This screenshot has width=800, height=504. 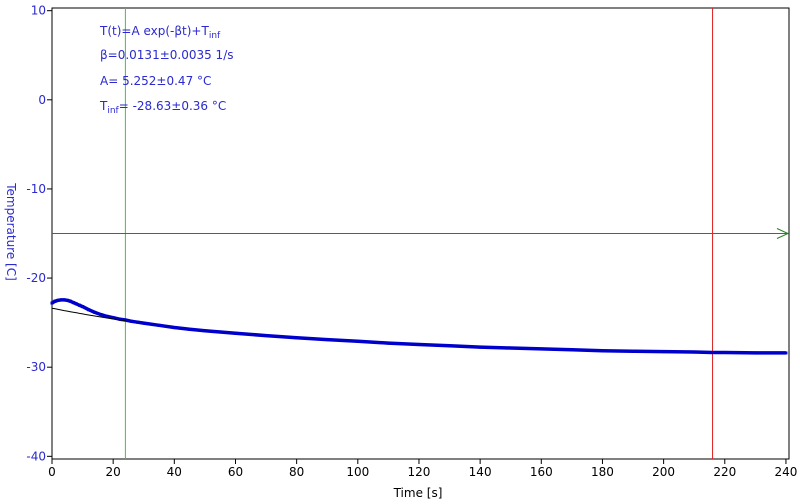 What do you see at coordinates (785, 472) in the screenshot?
I see `x-tick-label: 240` at bounding box center [785, 472].